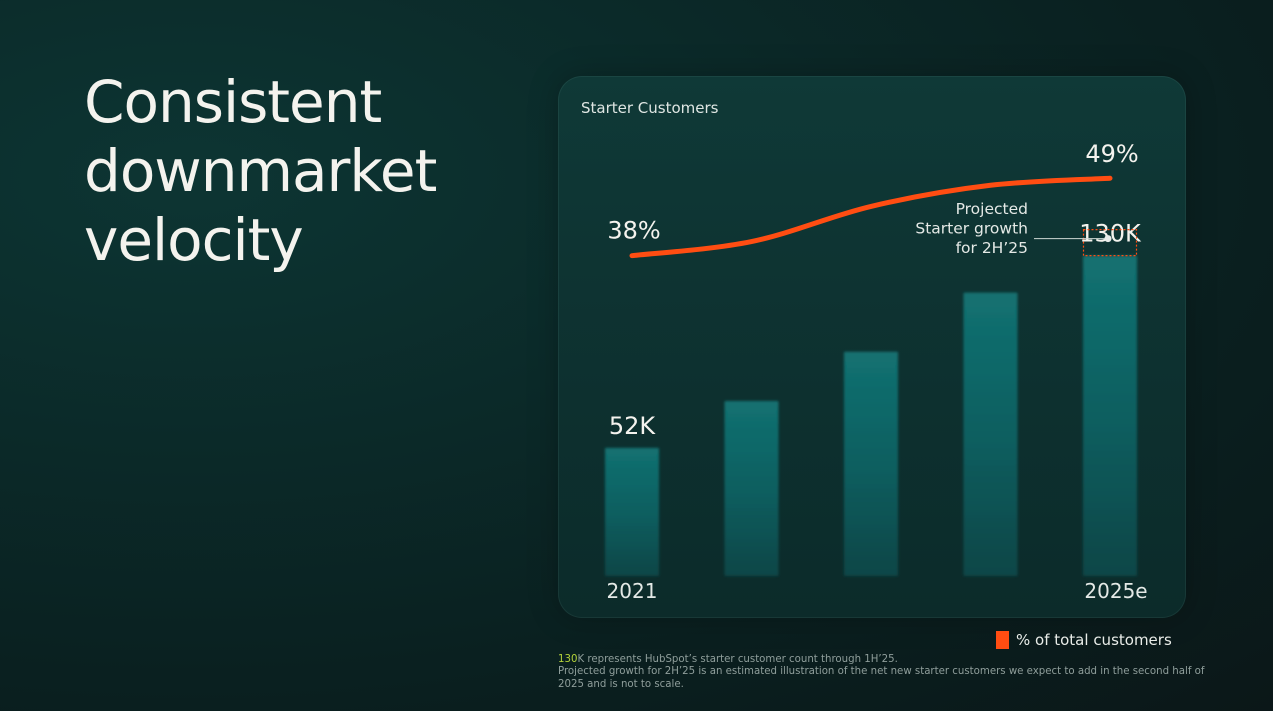 Image resolution: width=1273 pixels, height=711 pixels. I want to click on legend-label: % of total customers, so click(1094, 640).